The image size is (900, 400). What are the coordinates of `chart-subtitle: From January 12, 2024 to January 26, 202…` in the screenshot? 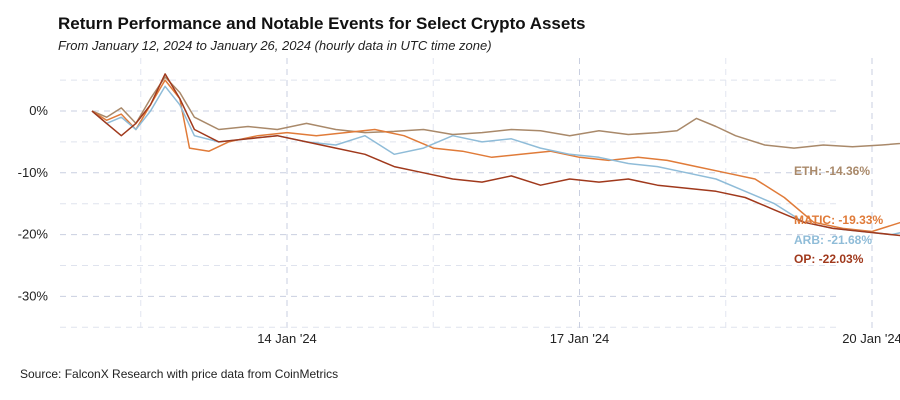 It's located at (275, 45).